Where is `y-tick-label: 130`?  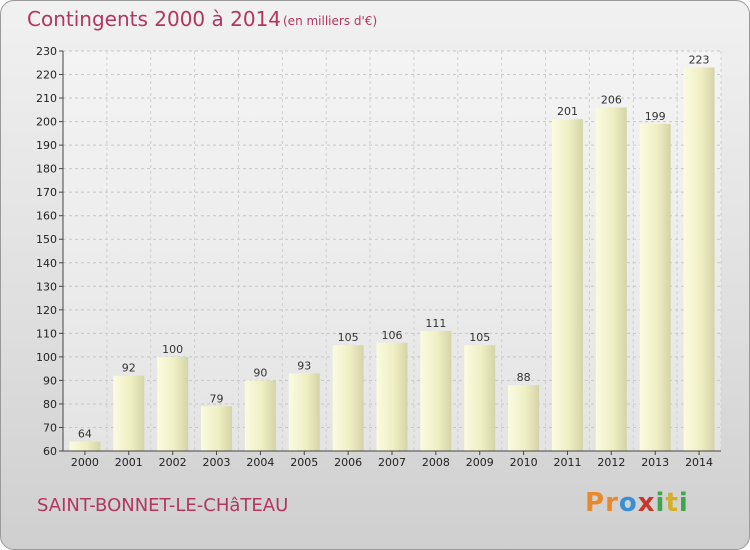
y-tick-label: 130 is located at coordinates (46, 286).